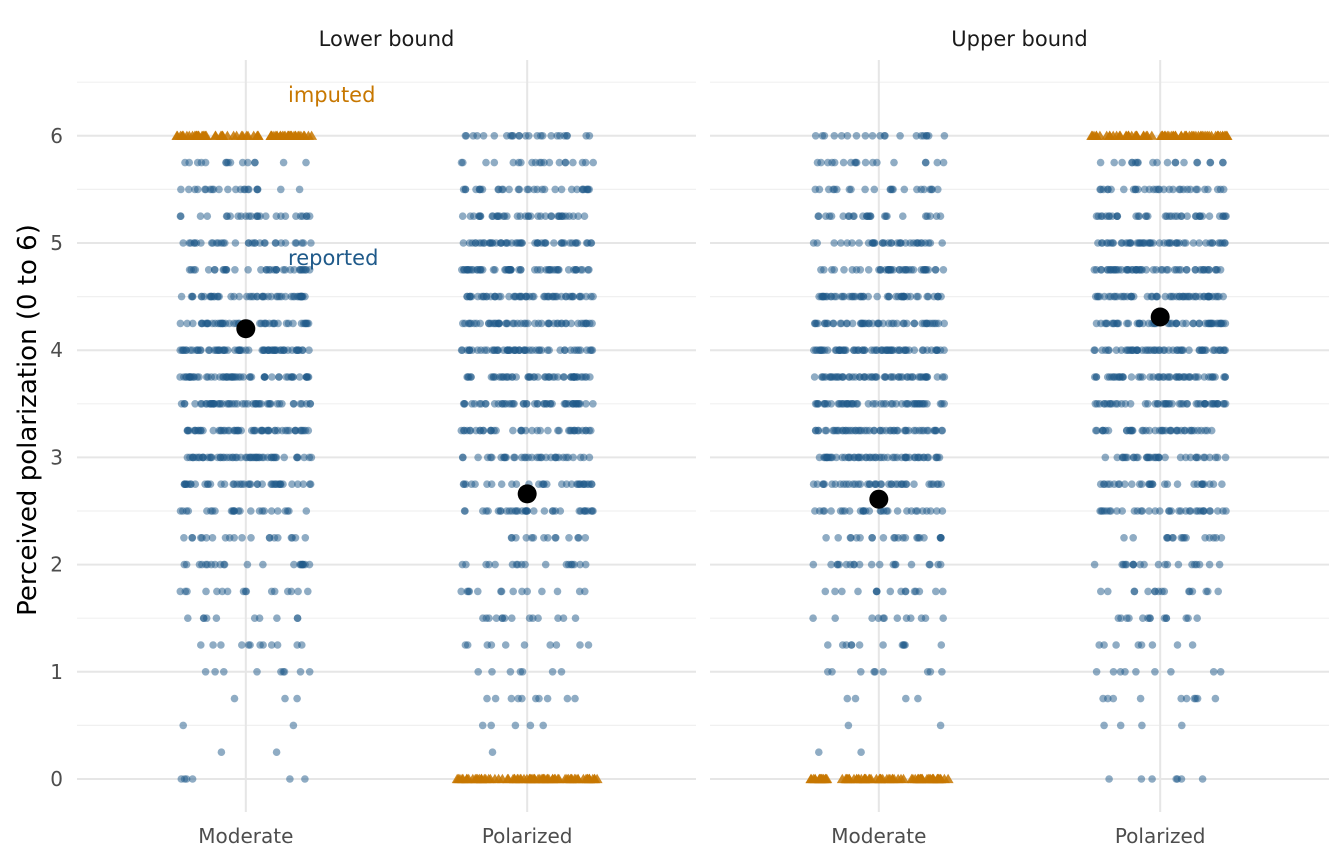 The image size is (1344, 864). I want to click on x-tick-label: Moderate, so click(245, 836).